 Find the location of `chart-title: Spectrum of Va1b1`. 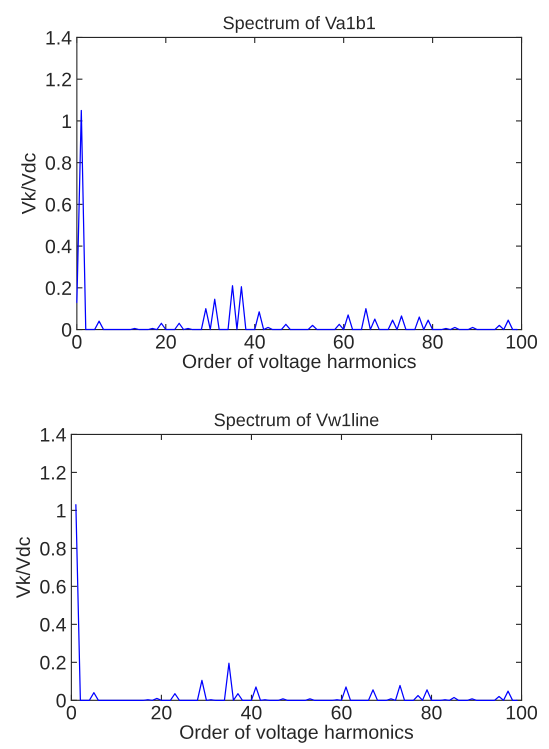

chart-title: Spectrum of Va1b1 is located at coordinates (299, 24).